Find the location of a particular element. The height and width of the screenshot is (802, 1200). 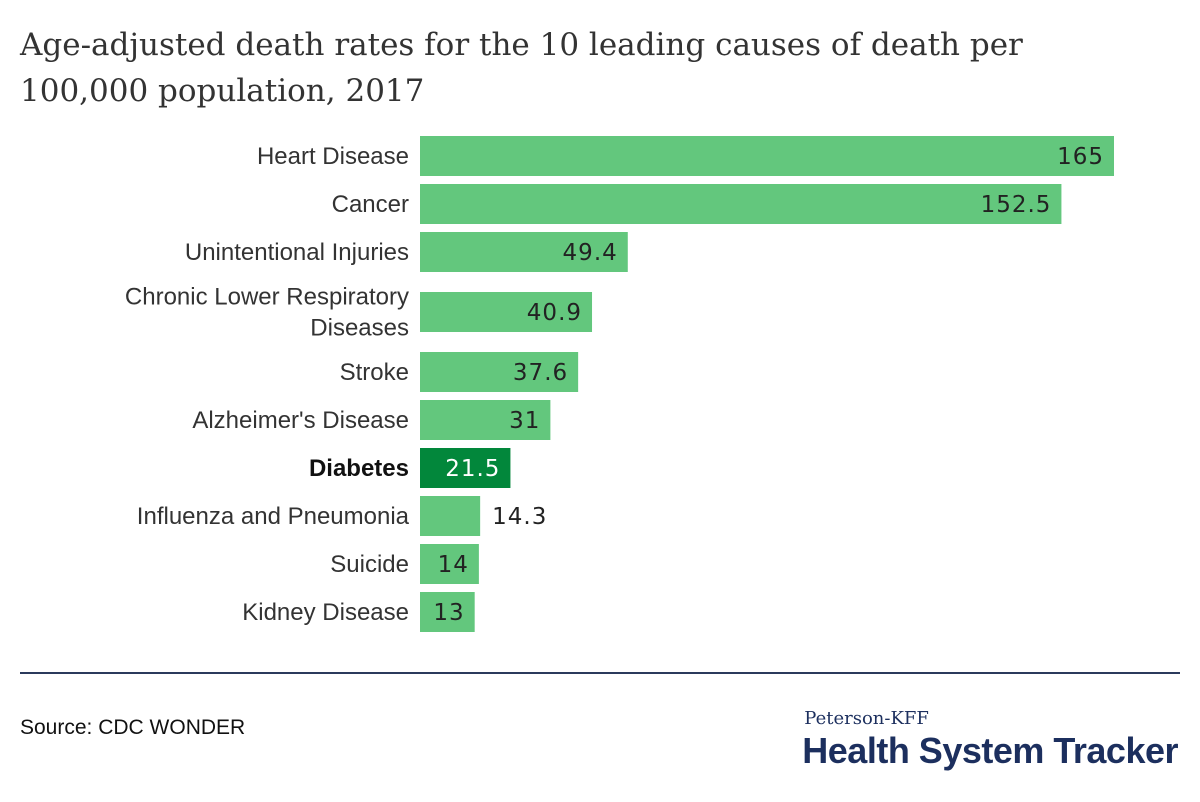

value-label: 40.9 is located at coordinates (554, 313).